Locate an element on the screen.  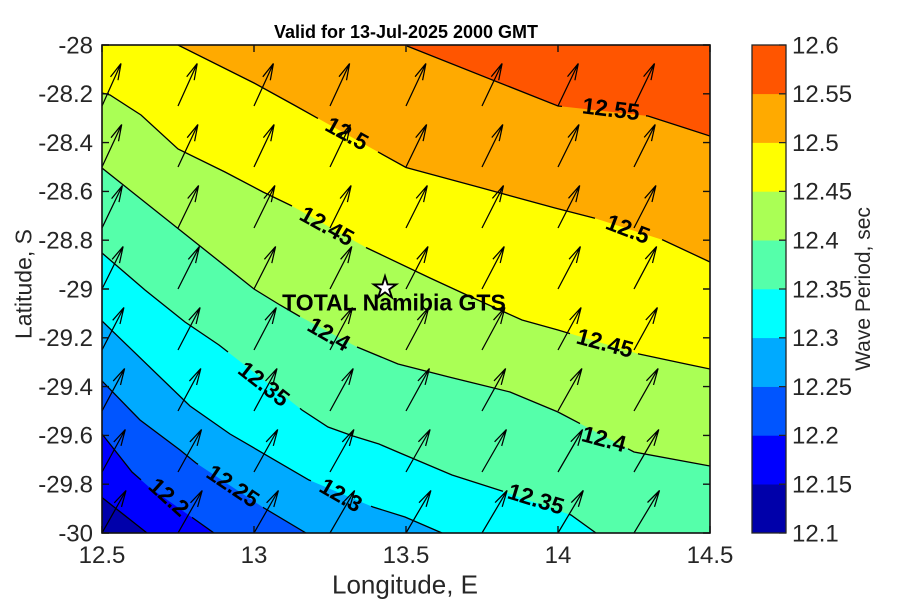
svg-text: 12.15 is located at coordinates (822, 485).